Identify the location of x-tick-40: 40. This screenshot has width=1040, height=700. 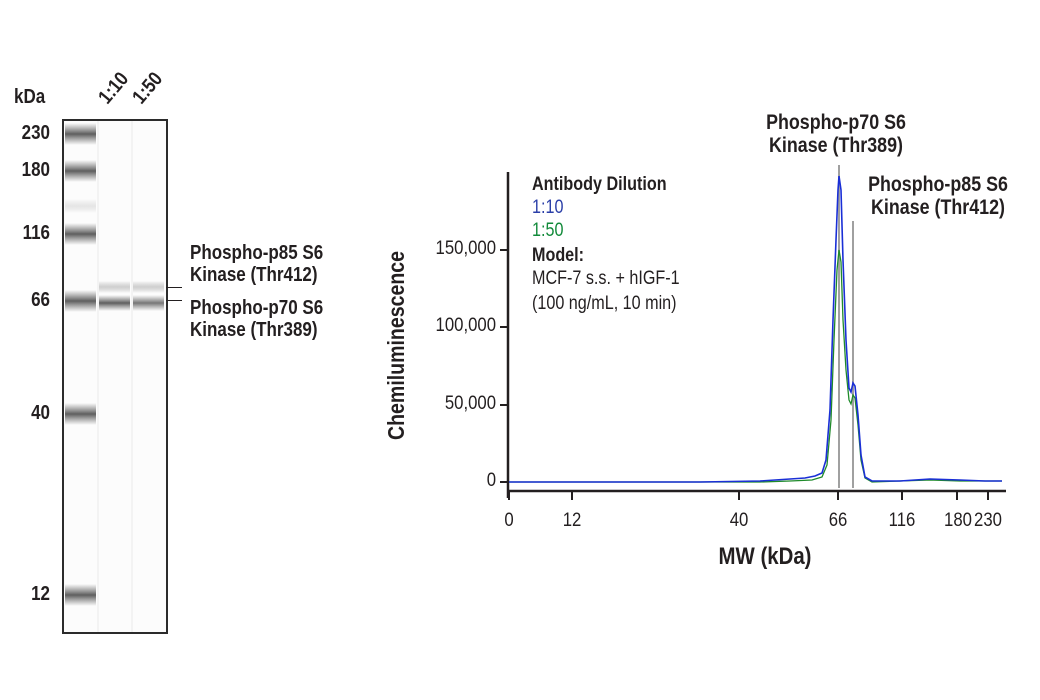
(739, 520).